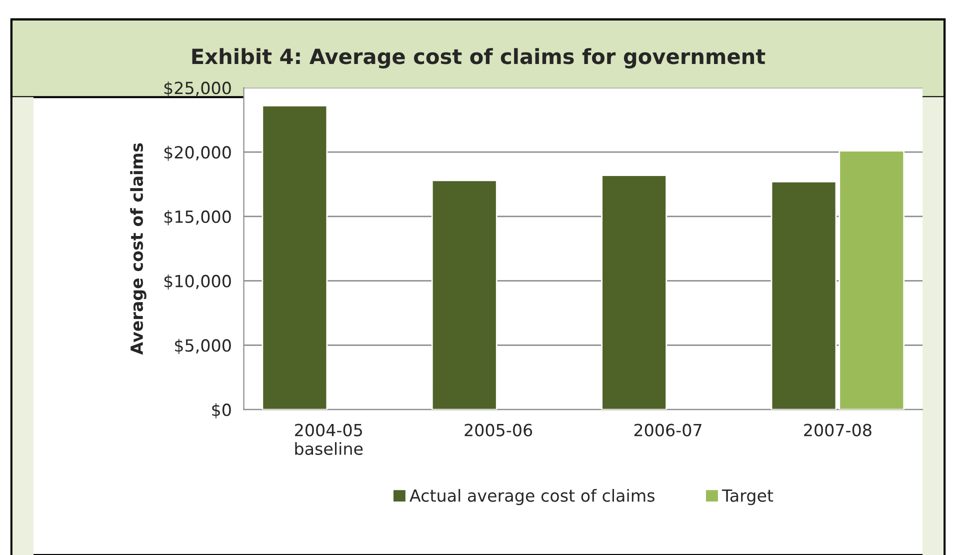 The image size is (956, 555). I want to click on chart-title: Exhibit 4: Average cost of claims for government, so click(479, 58).